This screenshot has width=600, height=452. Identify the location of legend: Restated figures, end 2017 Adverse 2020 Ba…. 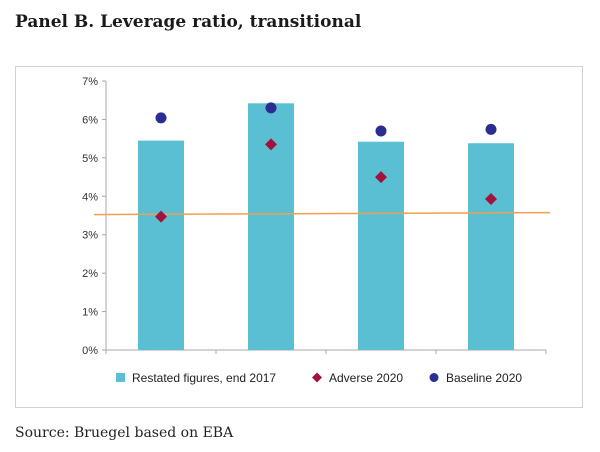
(319, 378).